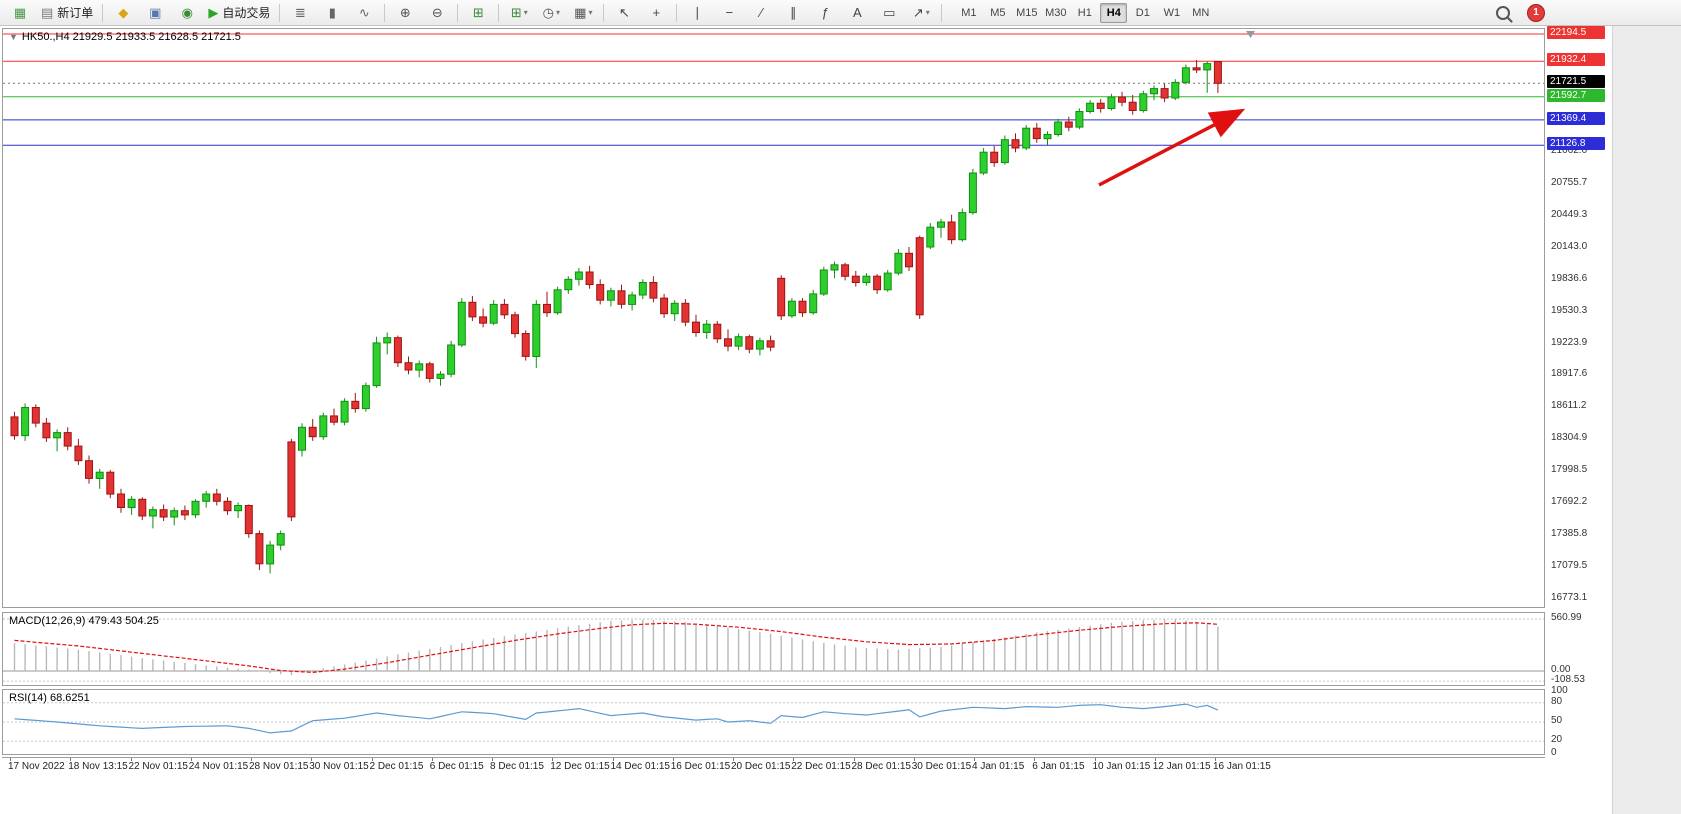  Describe the element at coordinates (1172, 12) in the screenshot. I see `tab-w1: W1` at that location.